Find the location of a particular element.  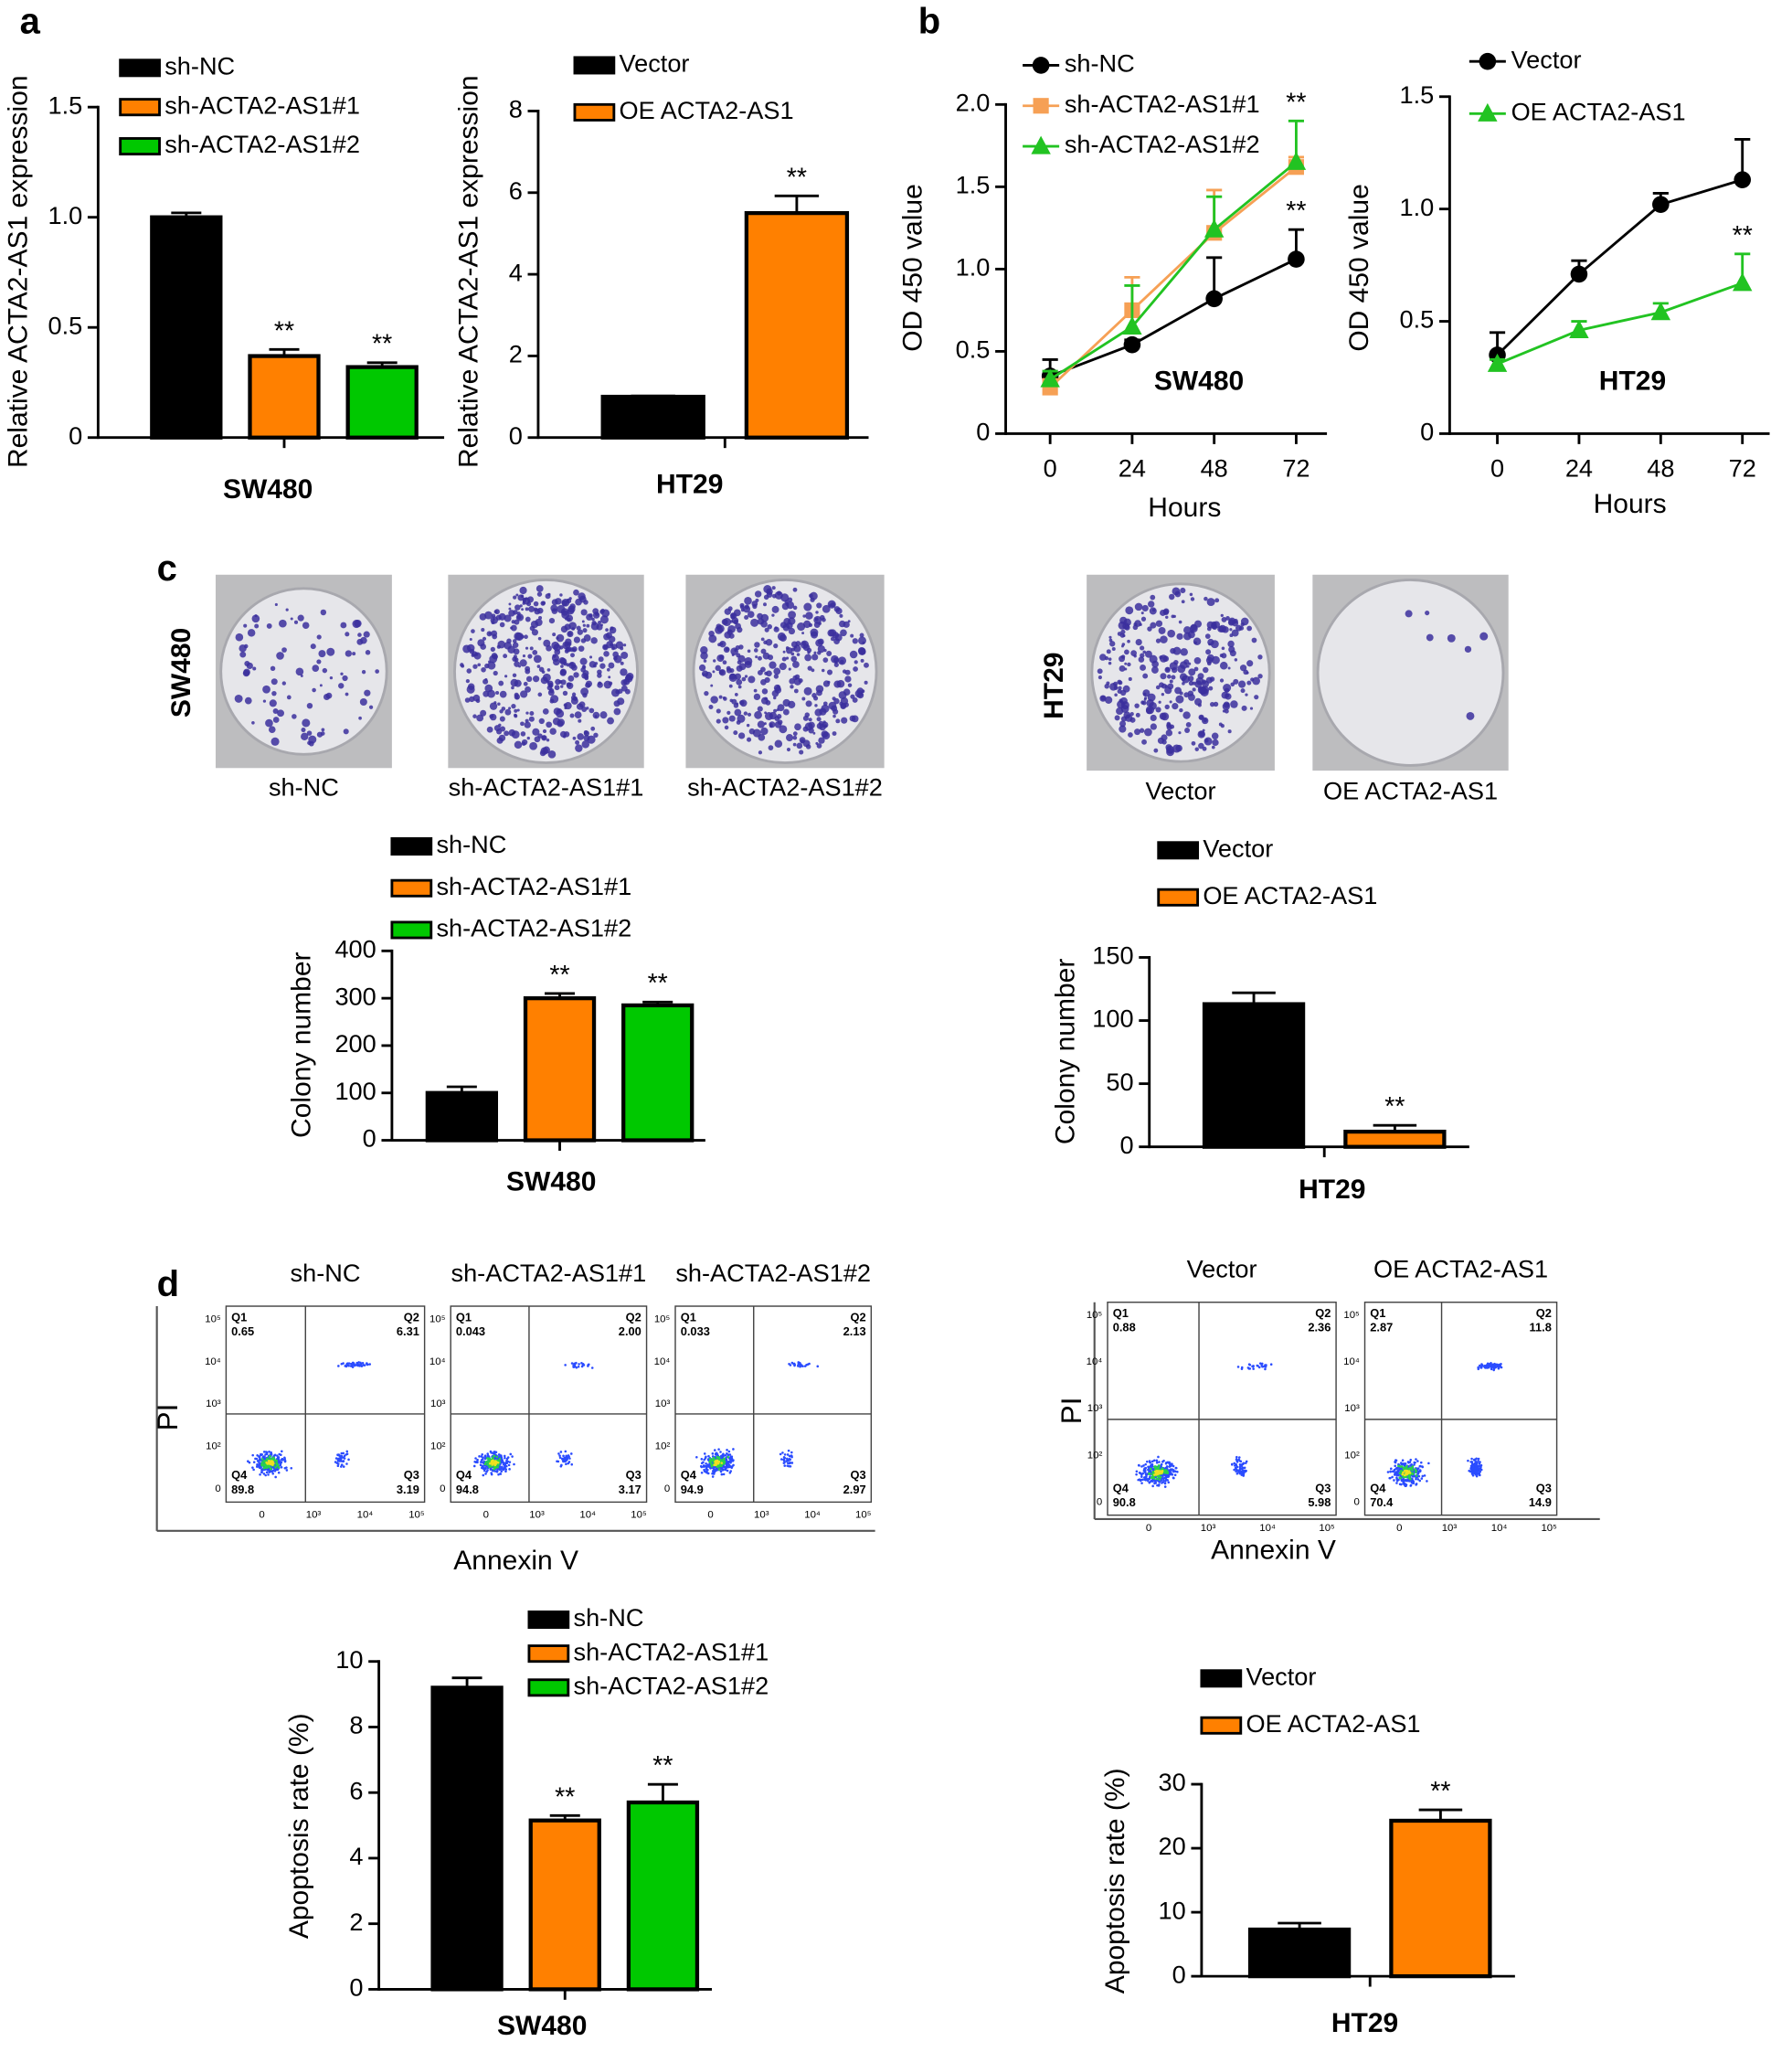

y-tick-label: 0.5 is located at coordinates (1418, 319).